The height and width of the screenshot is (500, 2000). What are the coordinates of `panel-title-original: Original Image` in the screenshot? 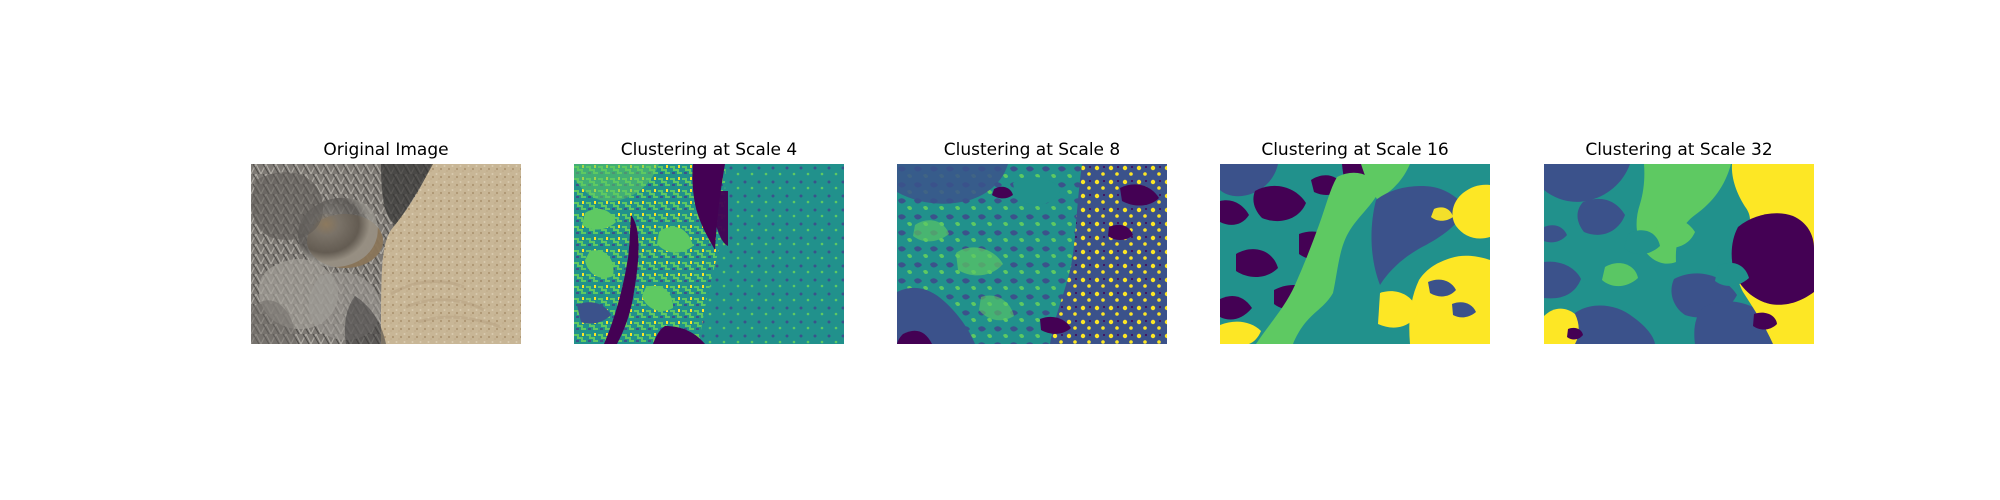 It's located at (386, 150).